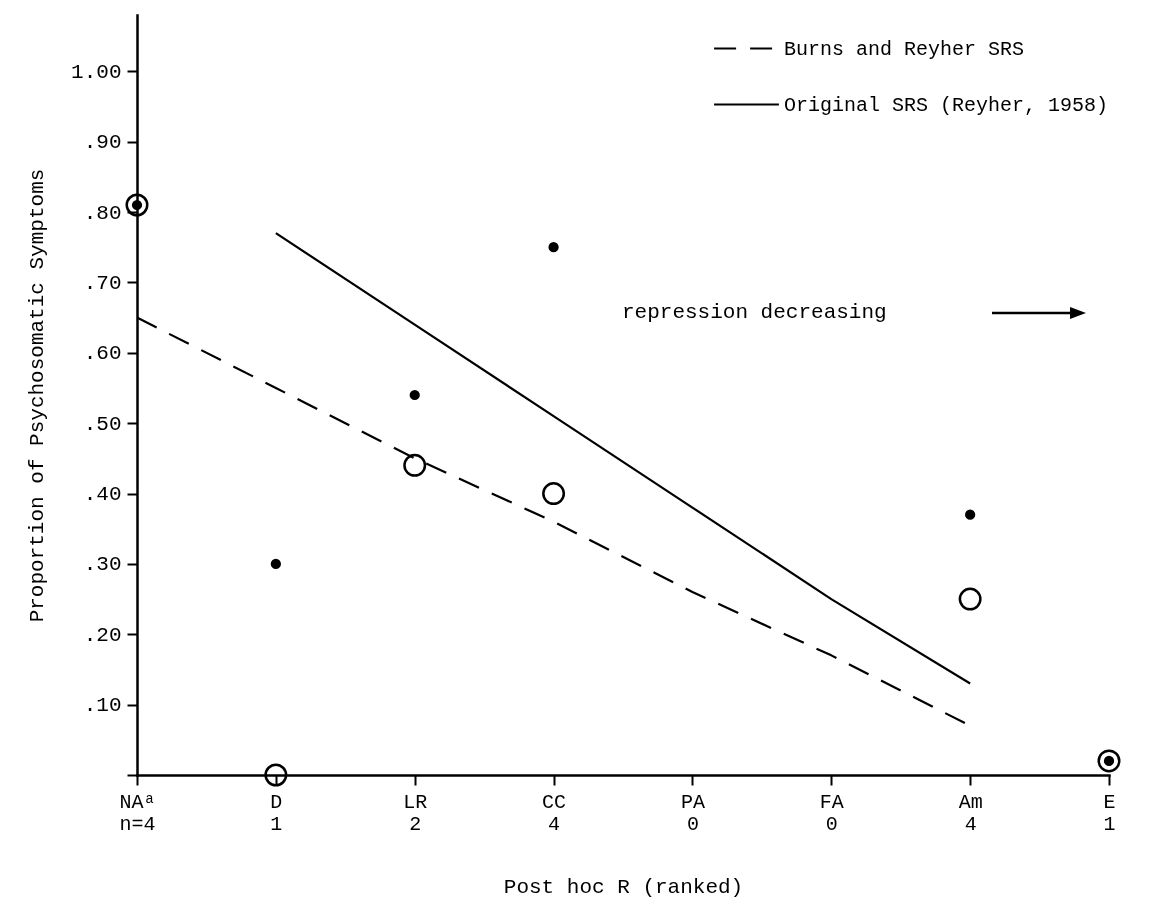 Image resolution: width=1159 pixels, height=911 pixels. I want to click on x-tick-label: LR 2, so click(415, 813).